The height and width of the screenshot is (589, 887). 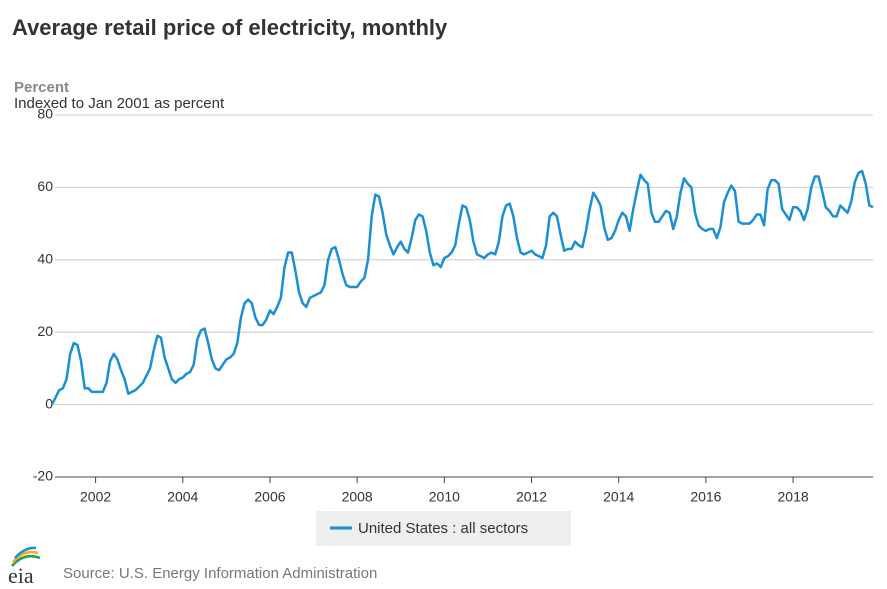 I want to click on x-tick-label: 2002, so click(x=95, y=497).